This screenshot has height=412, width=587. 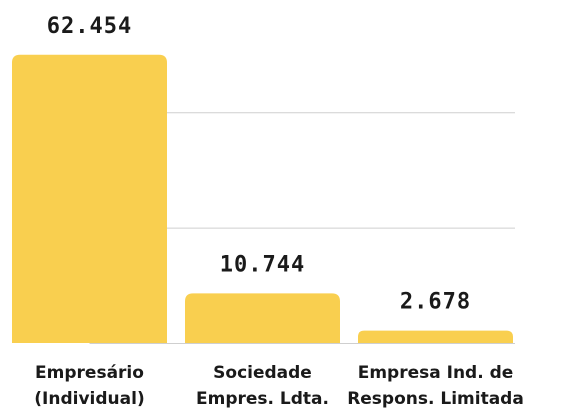 I want to click on x-tick-label: Empres. Ldta., so click(x=262, y=399).